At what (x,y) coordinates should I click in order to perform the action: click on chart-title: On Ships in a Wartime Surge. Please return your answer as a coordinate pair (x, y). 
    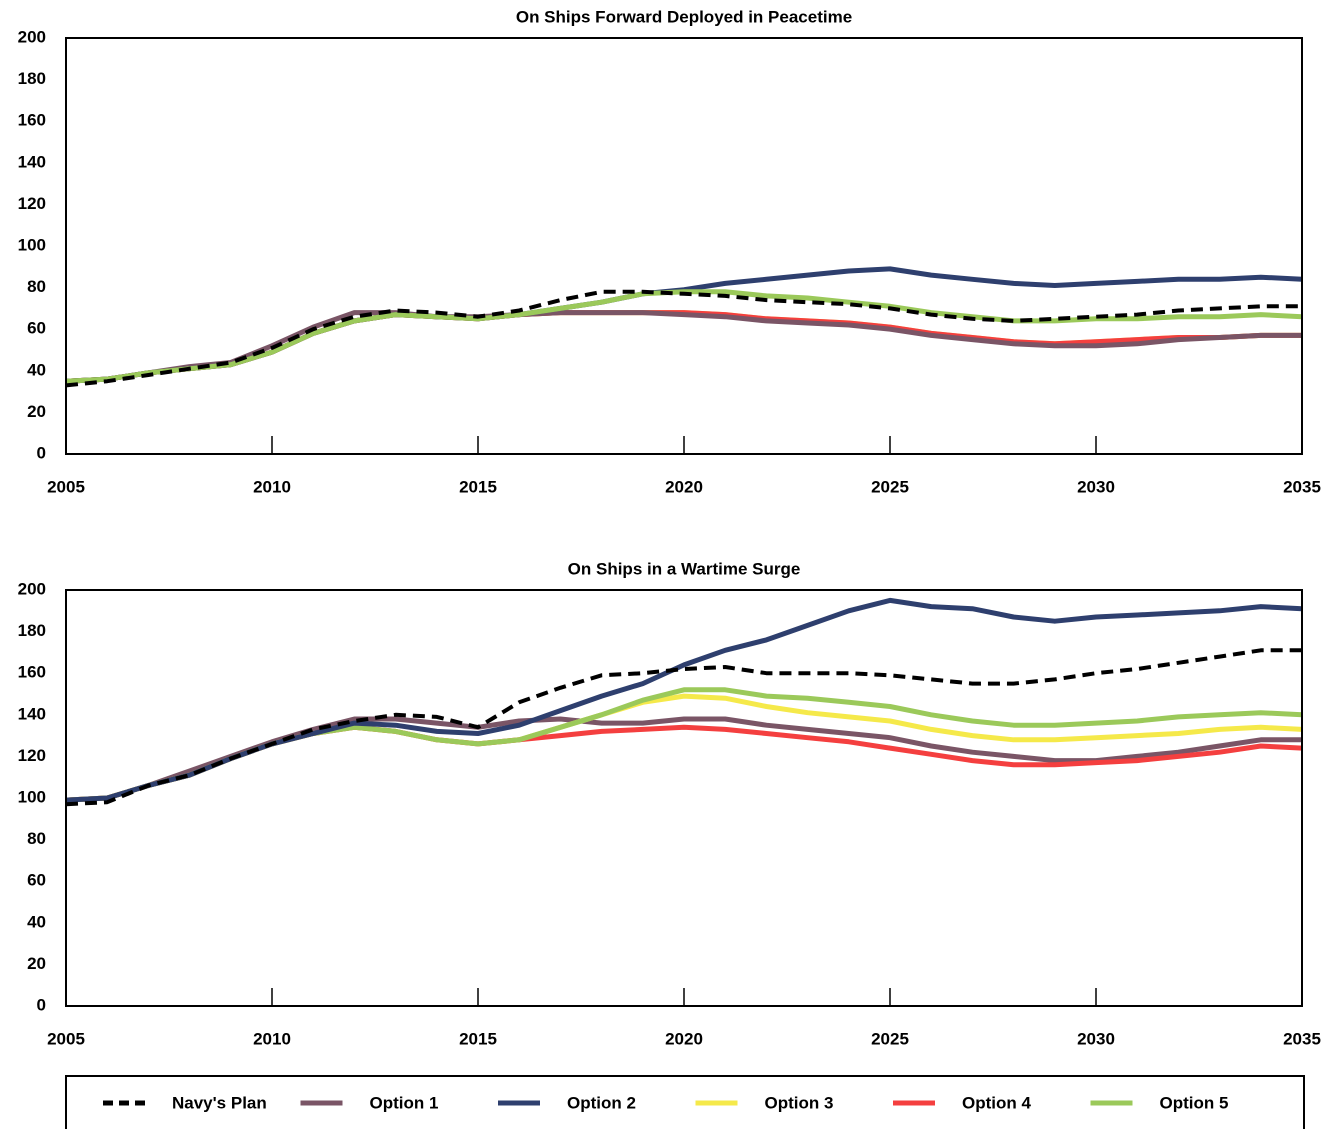
    Looking at the image, I should click on (684, 568).